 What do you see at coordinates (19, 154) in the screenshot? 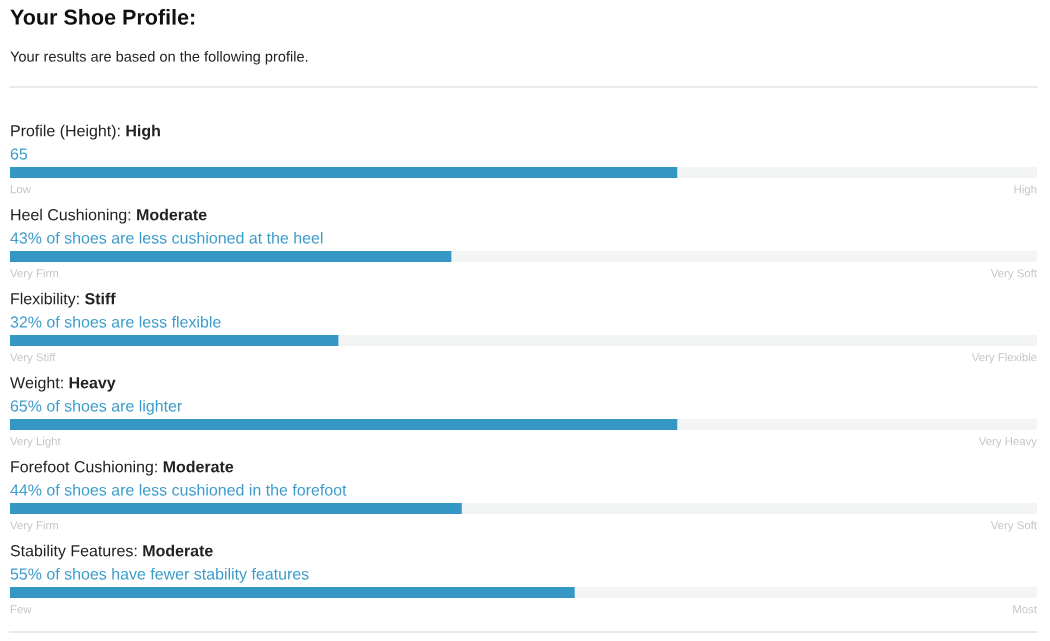
I see `data-label: 65` at bounding box center [19, 154].